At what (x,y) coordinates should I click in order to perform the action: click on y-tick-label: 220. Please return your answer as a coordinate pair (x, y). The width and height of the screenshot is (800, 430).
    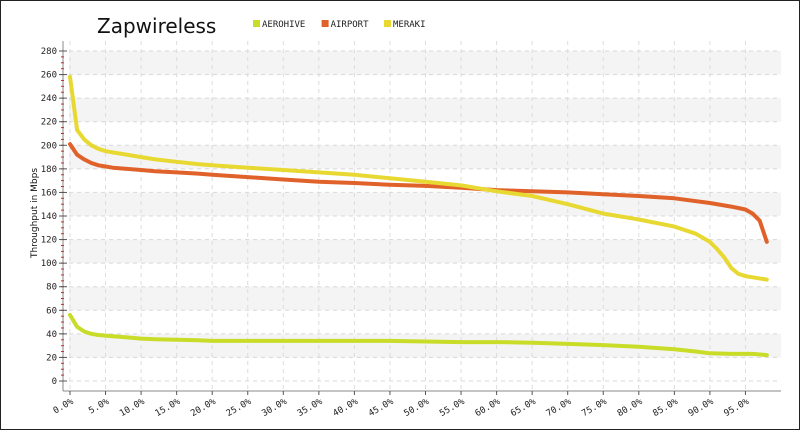
    Looking at the image, I should click on (49, 123).